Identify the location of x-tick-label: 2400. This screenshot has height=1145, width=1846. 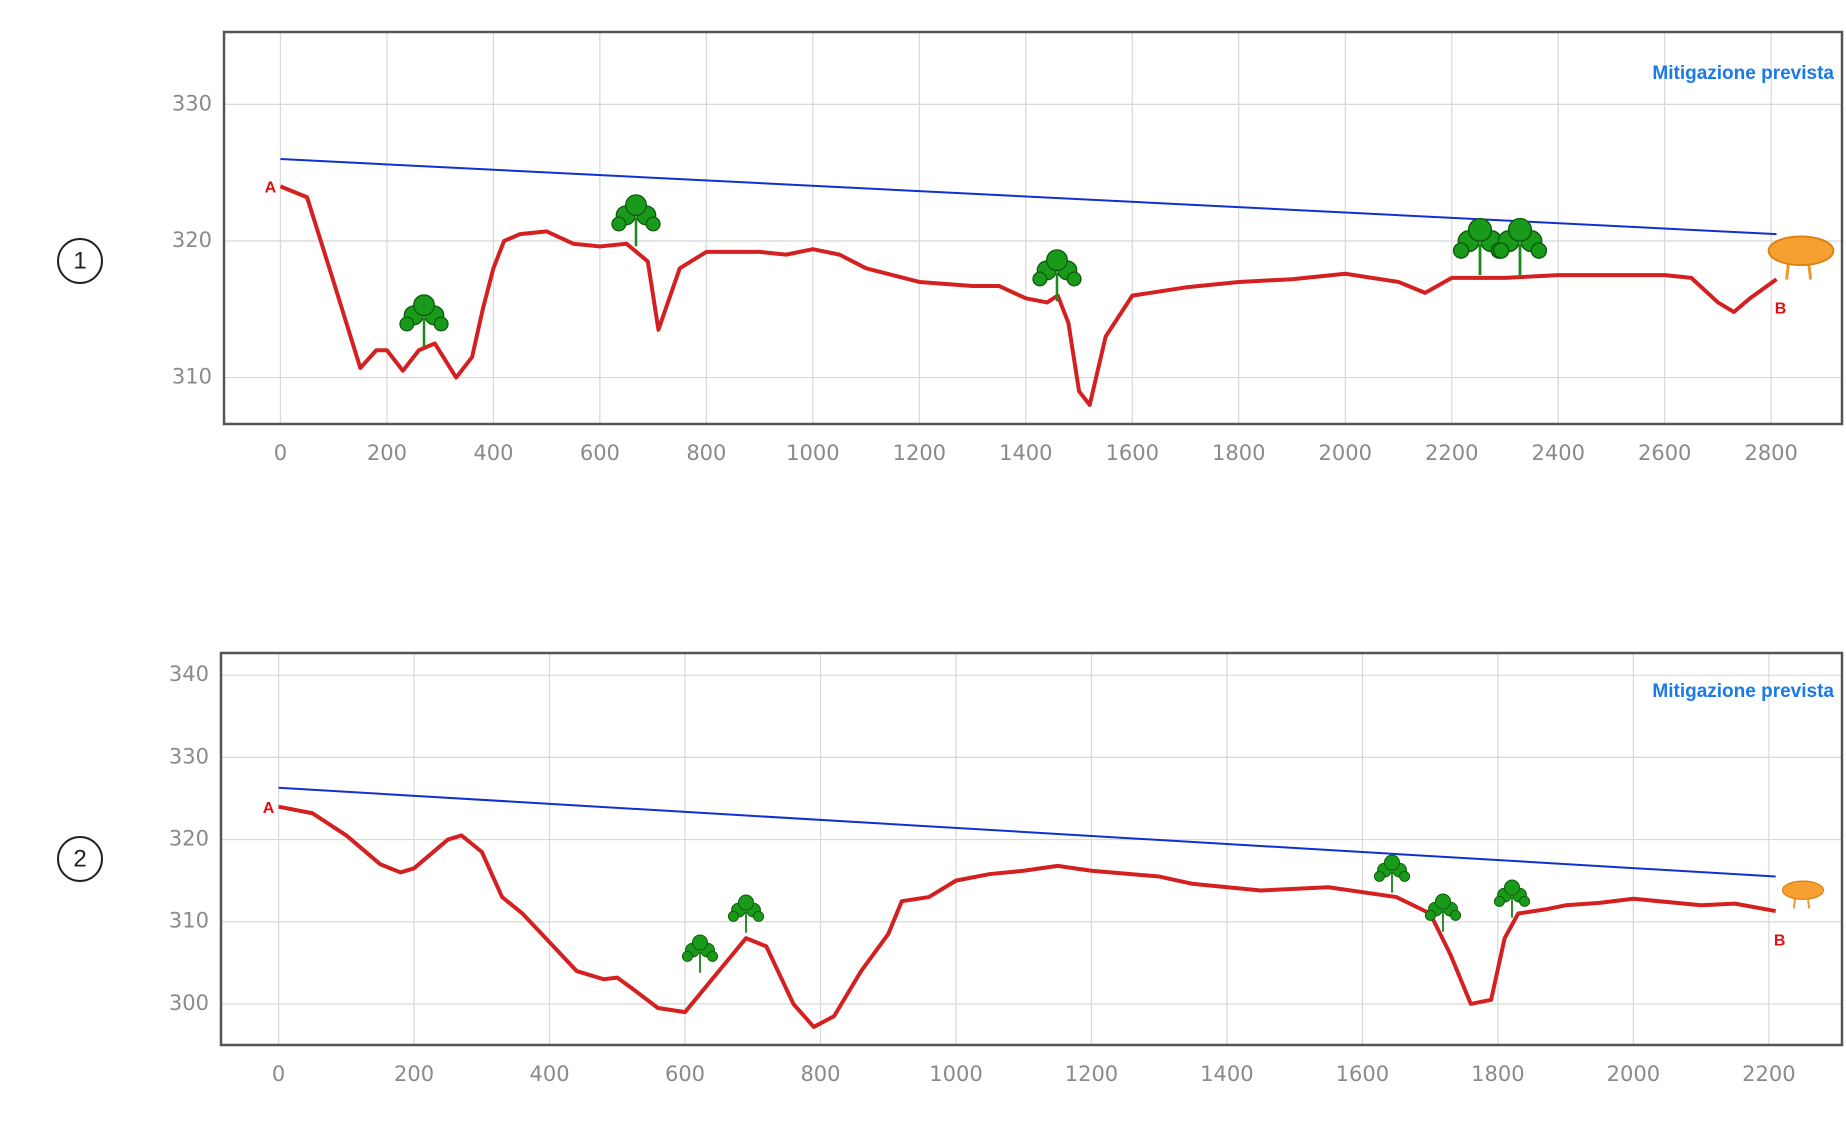
(1557, 453).